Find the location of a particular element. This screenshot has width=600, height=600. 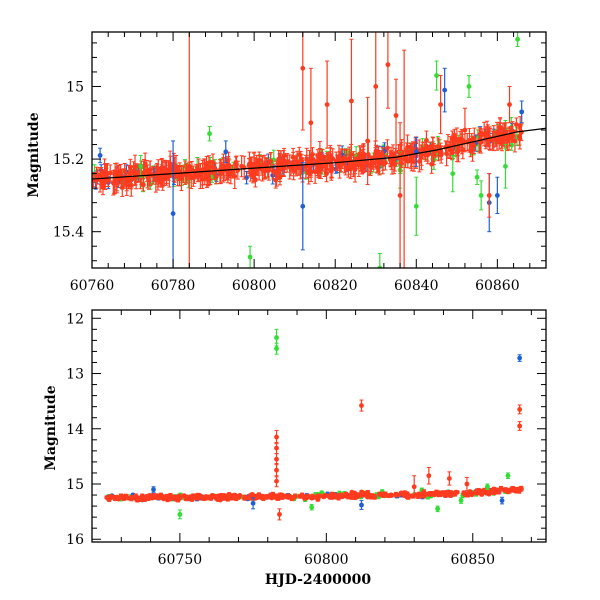

top-y-tick-label: 15 is located at coordinates (75, 87).